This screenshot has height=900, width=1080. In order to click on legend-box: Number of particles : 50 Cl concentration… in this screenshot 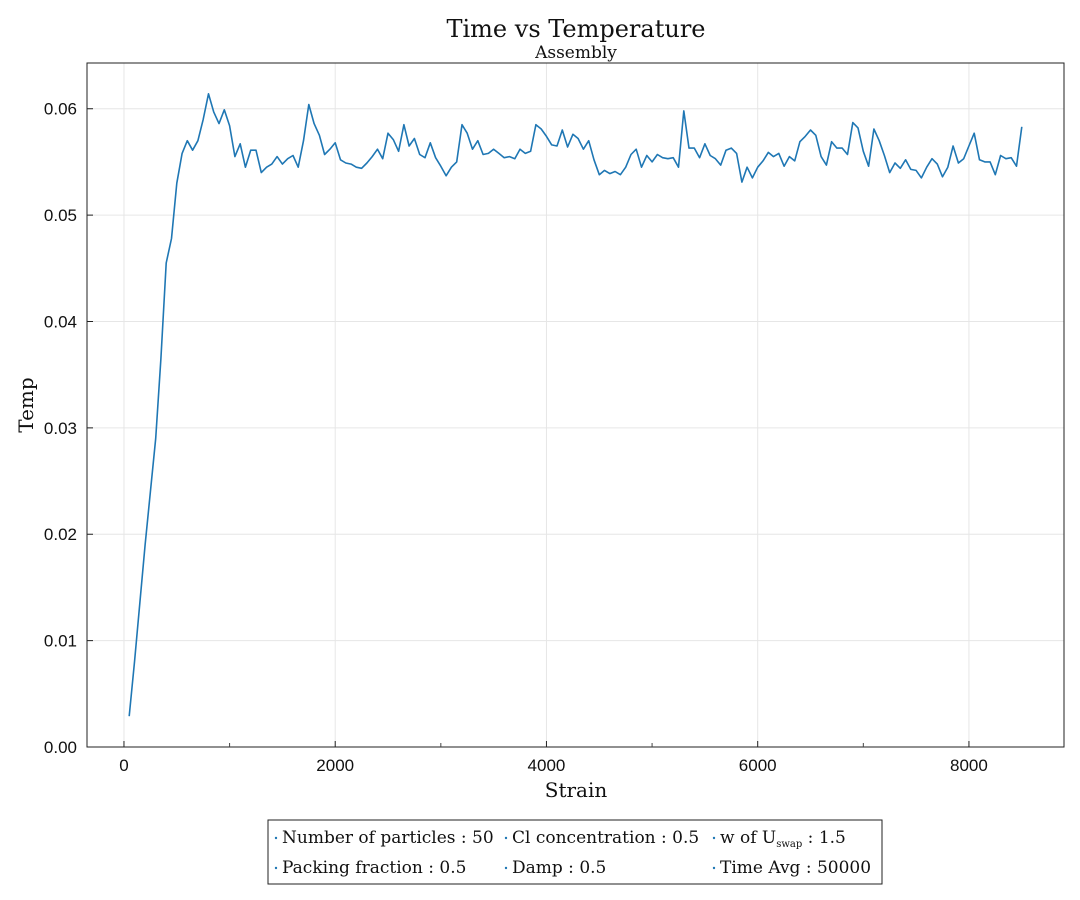, I will do `click(575, 852)`.